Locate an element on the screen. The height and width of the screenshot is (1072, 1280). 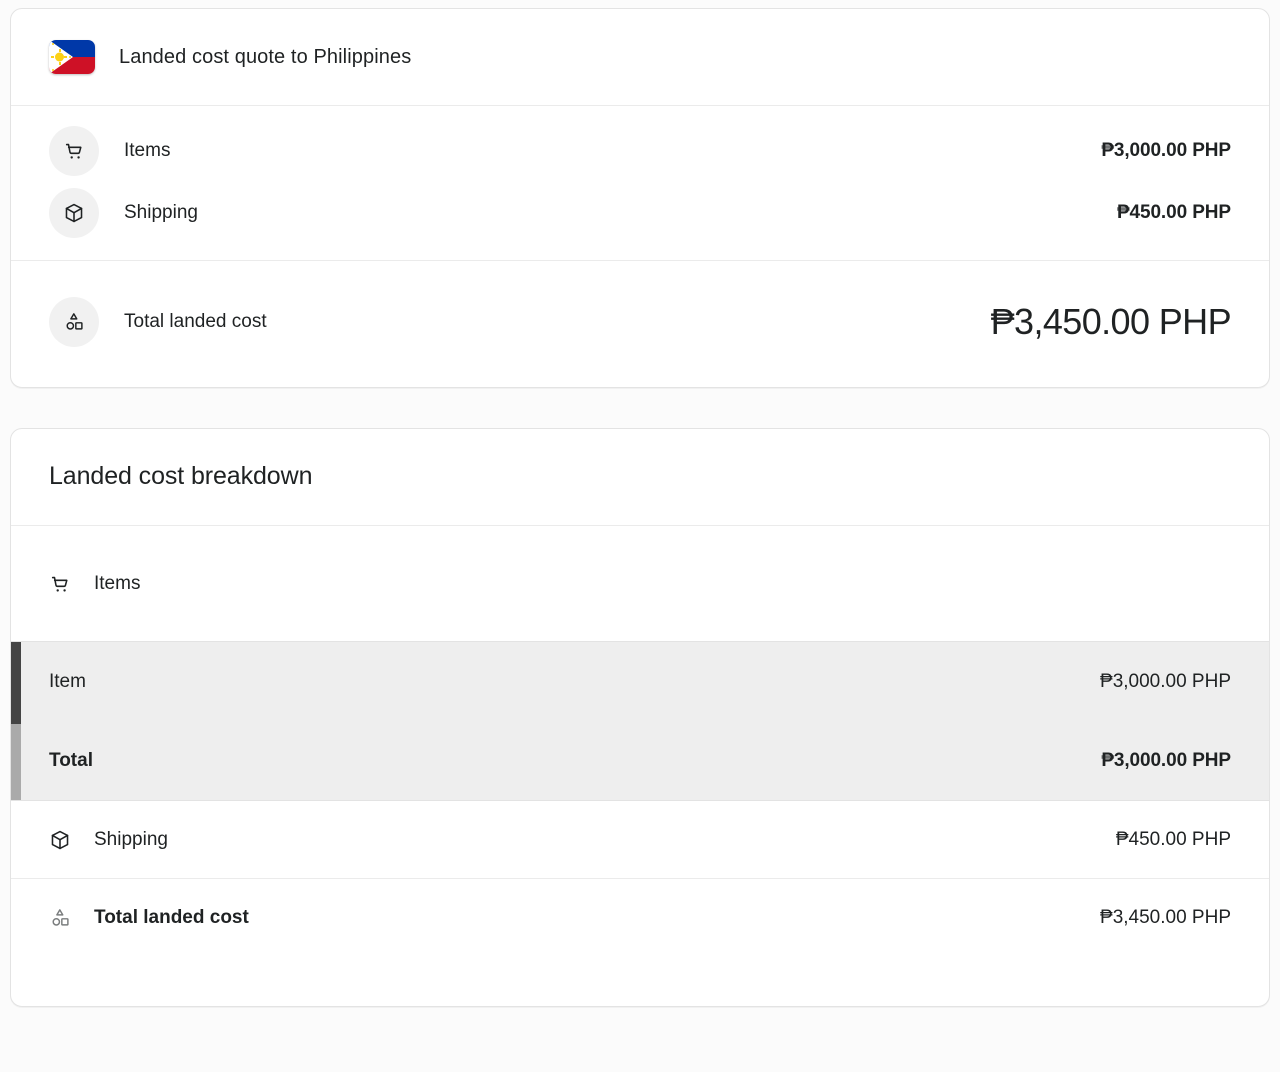
summary-row-label: Shipping is located at coordinates (161, 212).